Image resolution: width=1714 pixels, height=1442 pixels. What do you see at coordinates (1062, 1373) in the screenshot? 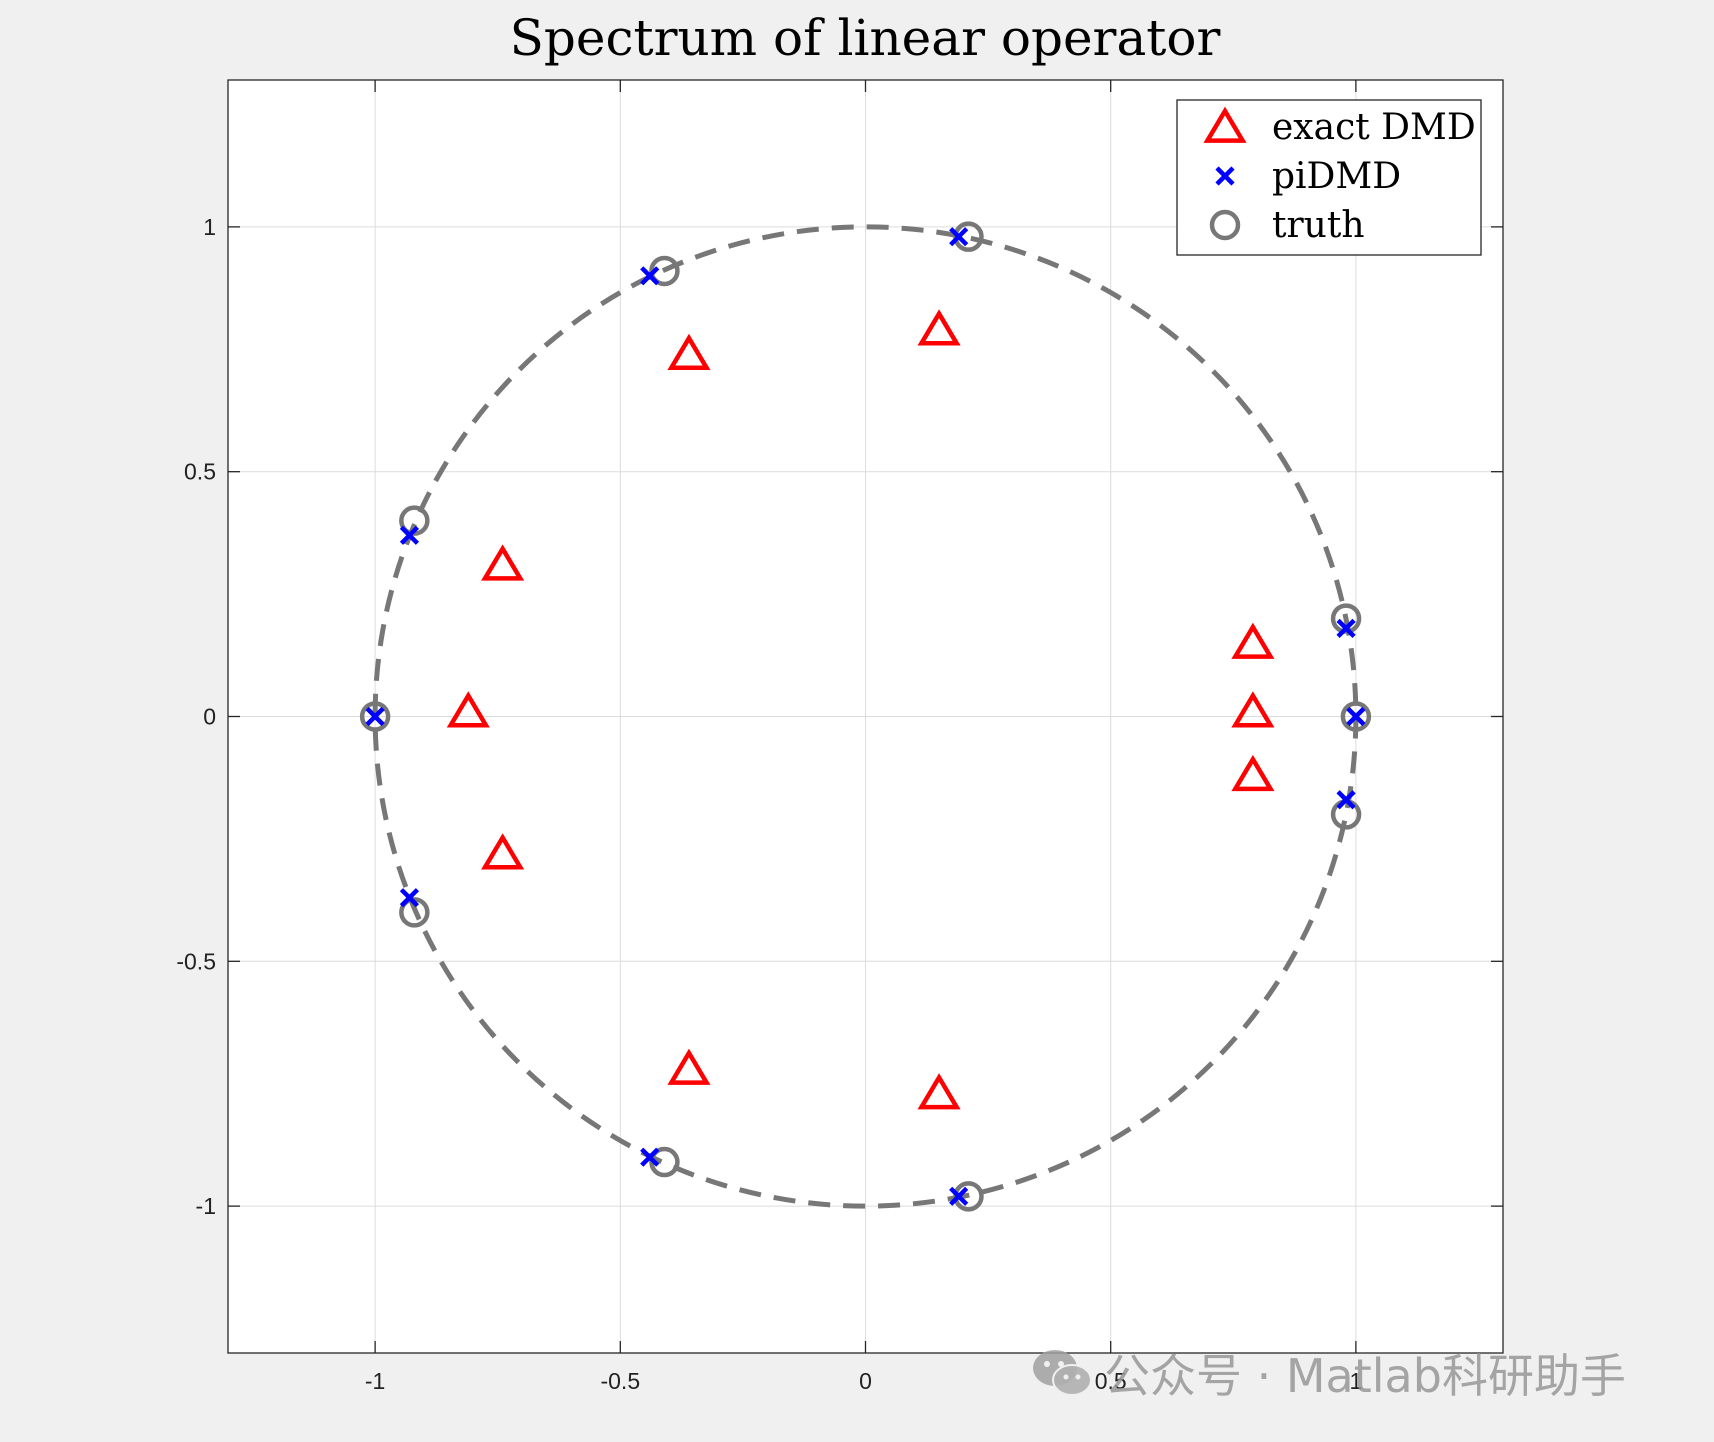
I see `wechat-icon` at bounding box center [1062, 1373].